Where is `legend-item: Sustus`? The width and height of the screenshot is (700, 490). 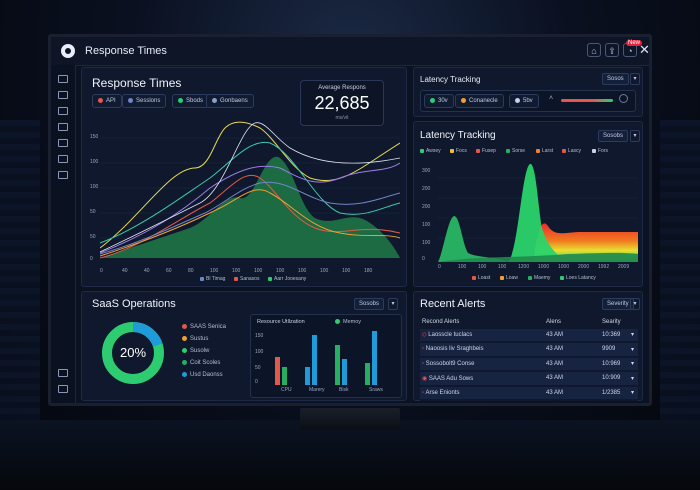
legend-item: Sustus is located at coordinates (195, 339).